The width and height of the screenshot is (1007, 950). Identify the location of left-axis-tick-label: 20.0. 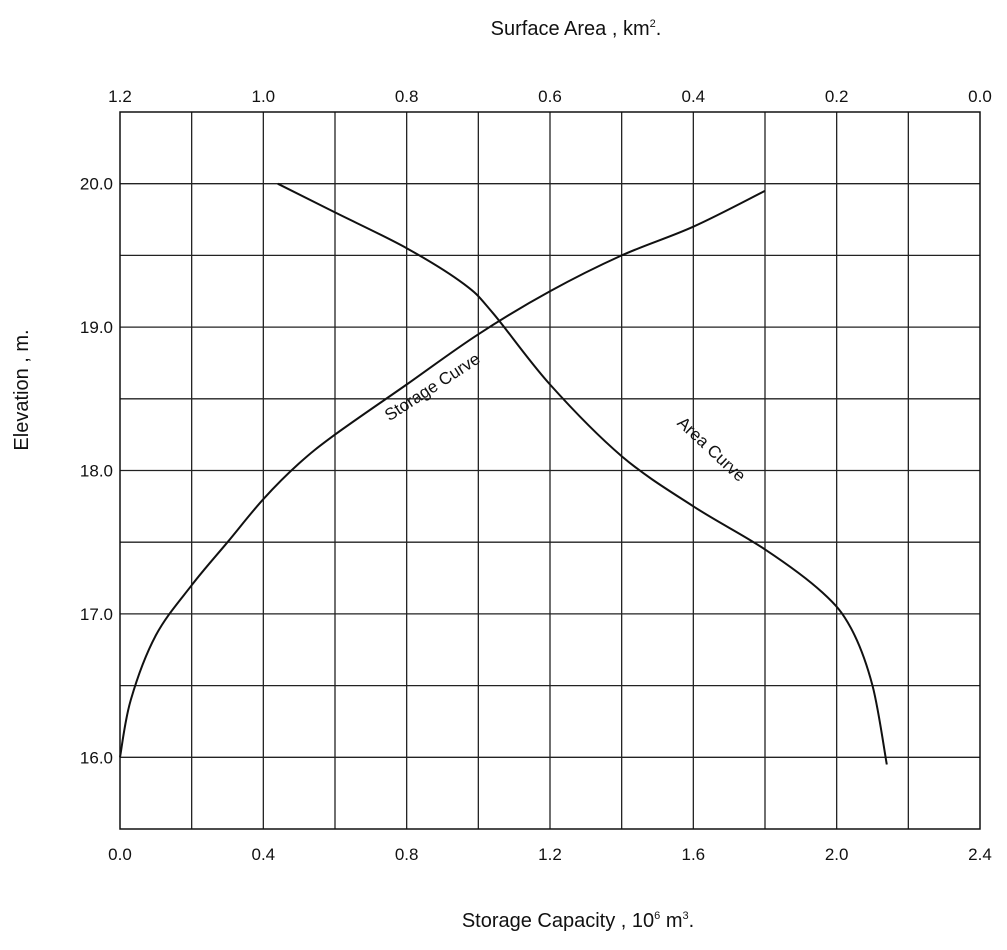
(96, 184).